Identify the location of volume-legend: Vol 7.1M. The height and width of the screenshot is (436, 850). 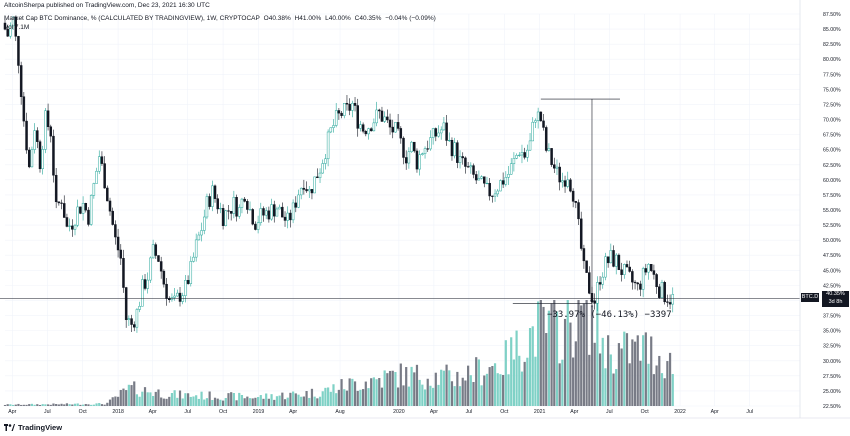
(17, 27).